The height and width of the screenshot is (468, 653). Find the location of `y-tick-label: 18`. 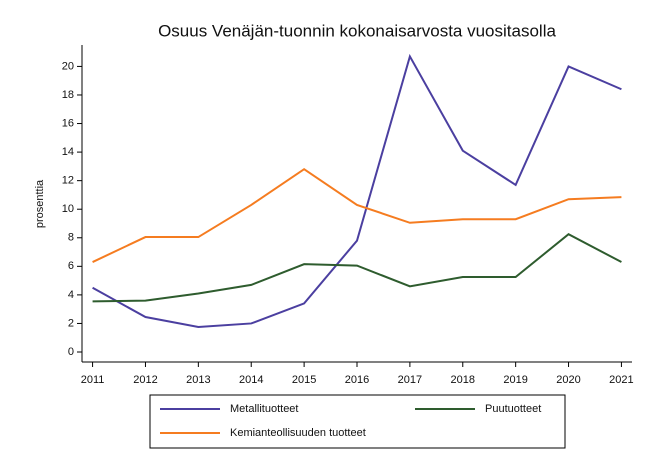

y-tick-label: 18 is located at coordinates (68, 95).